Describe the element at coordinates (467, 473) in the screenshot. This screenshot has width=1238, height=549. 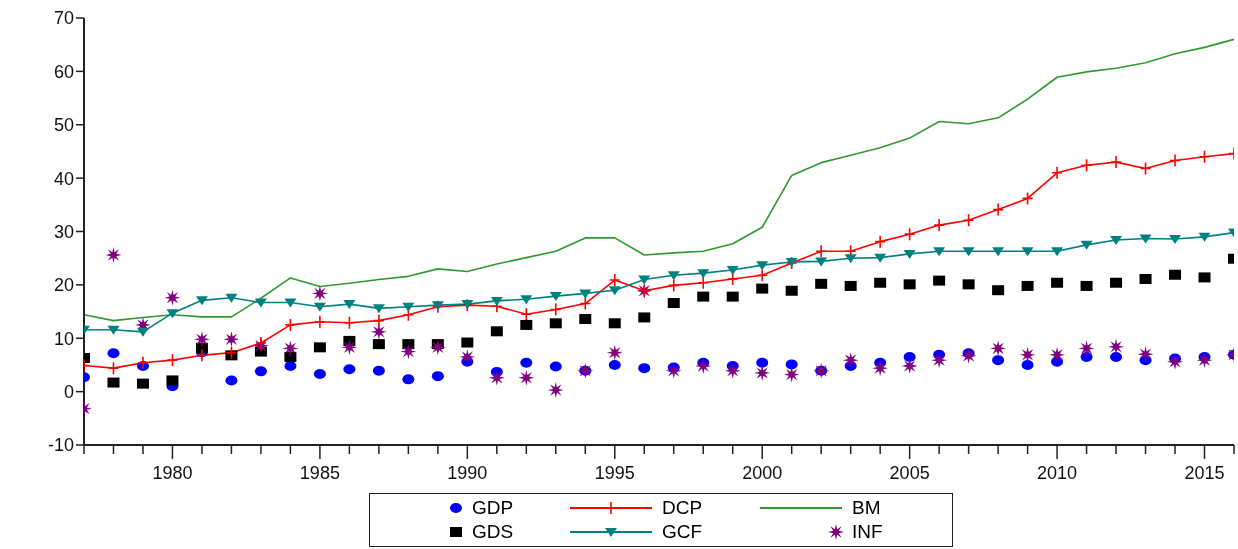
I see `x-tick-label: 1990` at that location.